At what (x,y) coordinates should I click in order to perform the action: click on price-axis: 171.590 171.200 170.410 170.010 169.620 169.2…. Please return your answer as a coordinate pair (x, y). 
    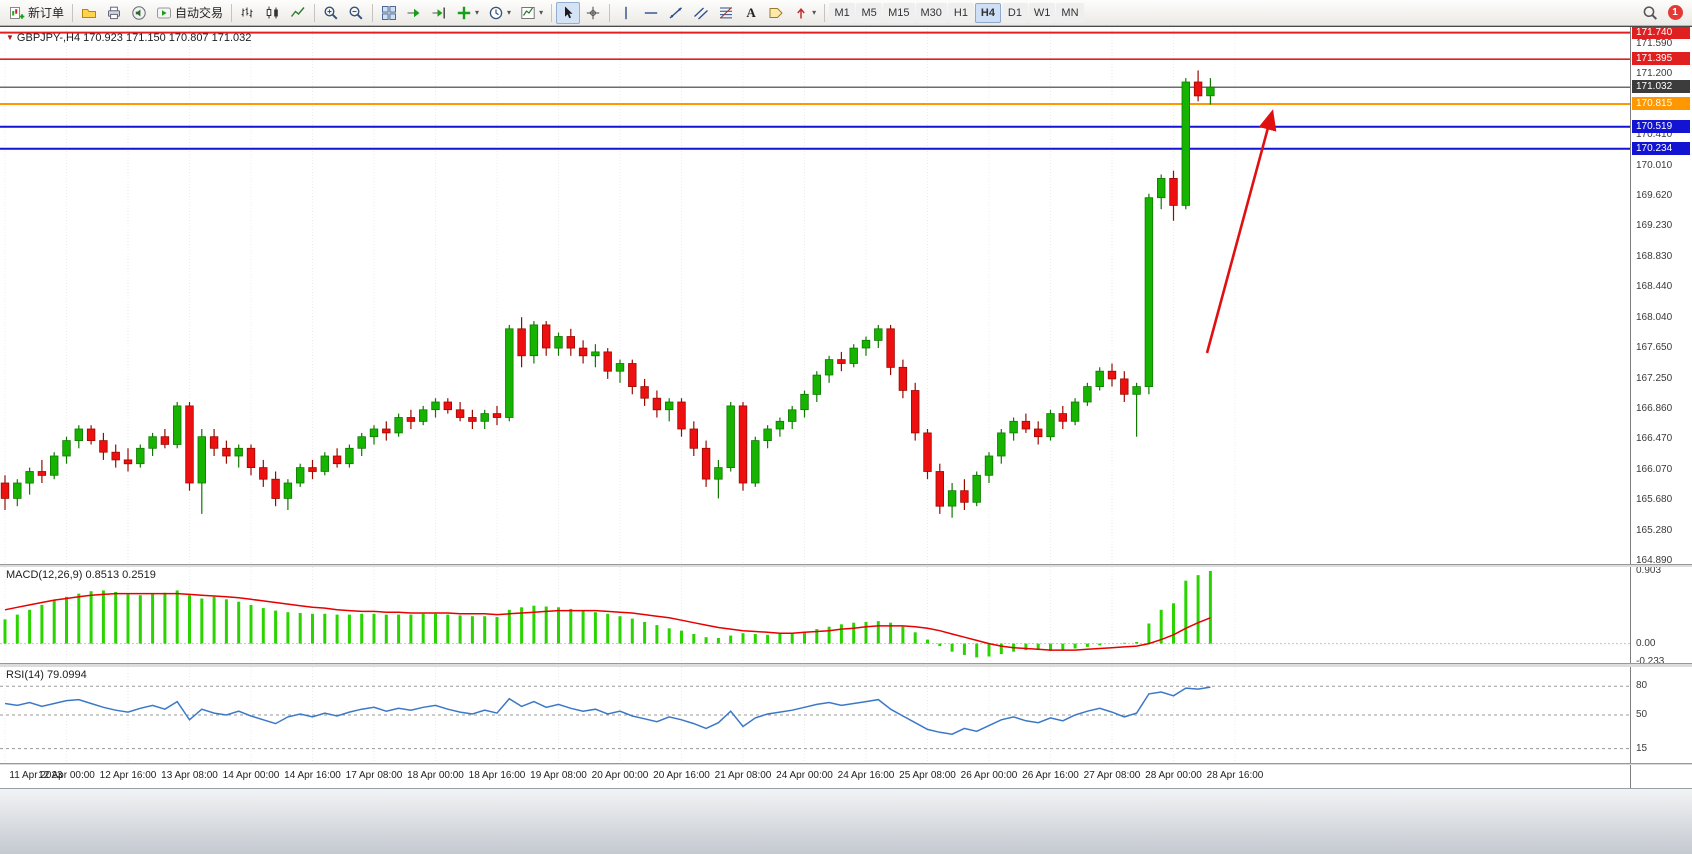
    Looking at the image, I should click on (1661, 407).